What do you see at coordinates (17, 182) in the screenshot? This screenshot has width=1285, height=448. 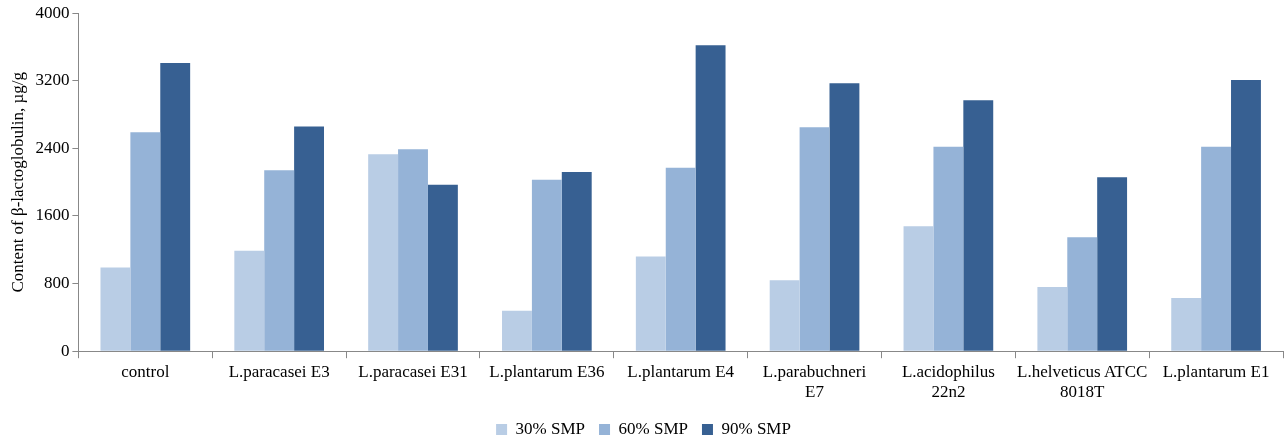 I see `y-axis-title: Content of β-lactoglobulin, µg/g` at bounding box center [17, 182].